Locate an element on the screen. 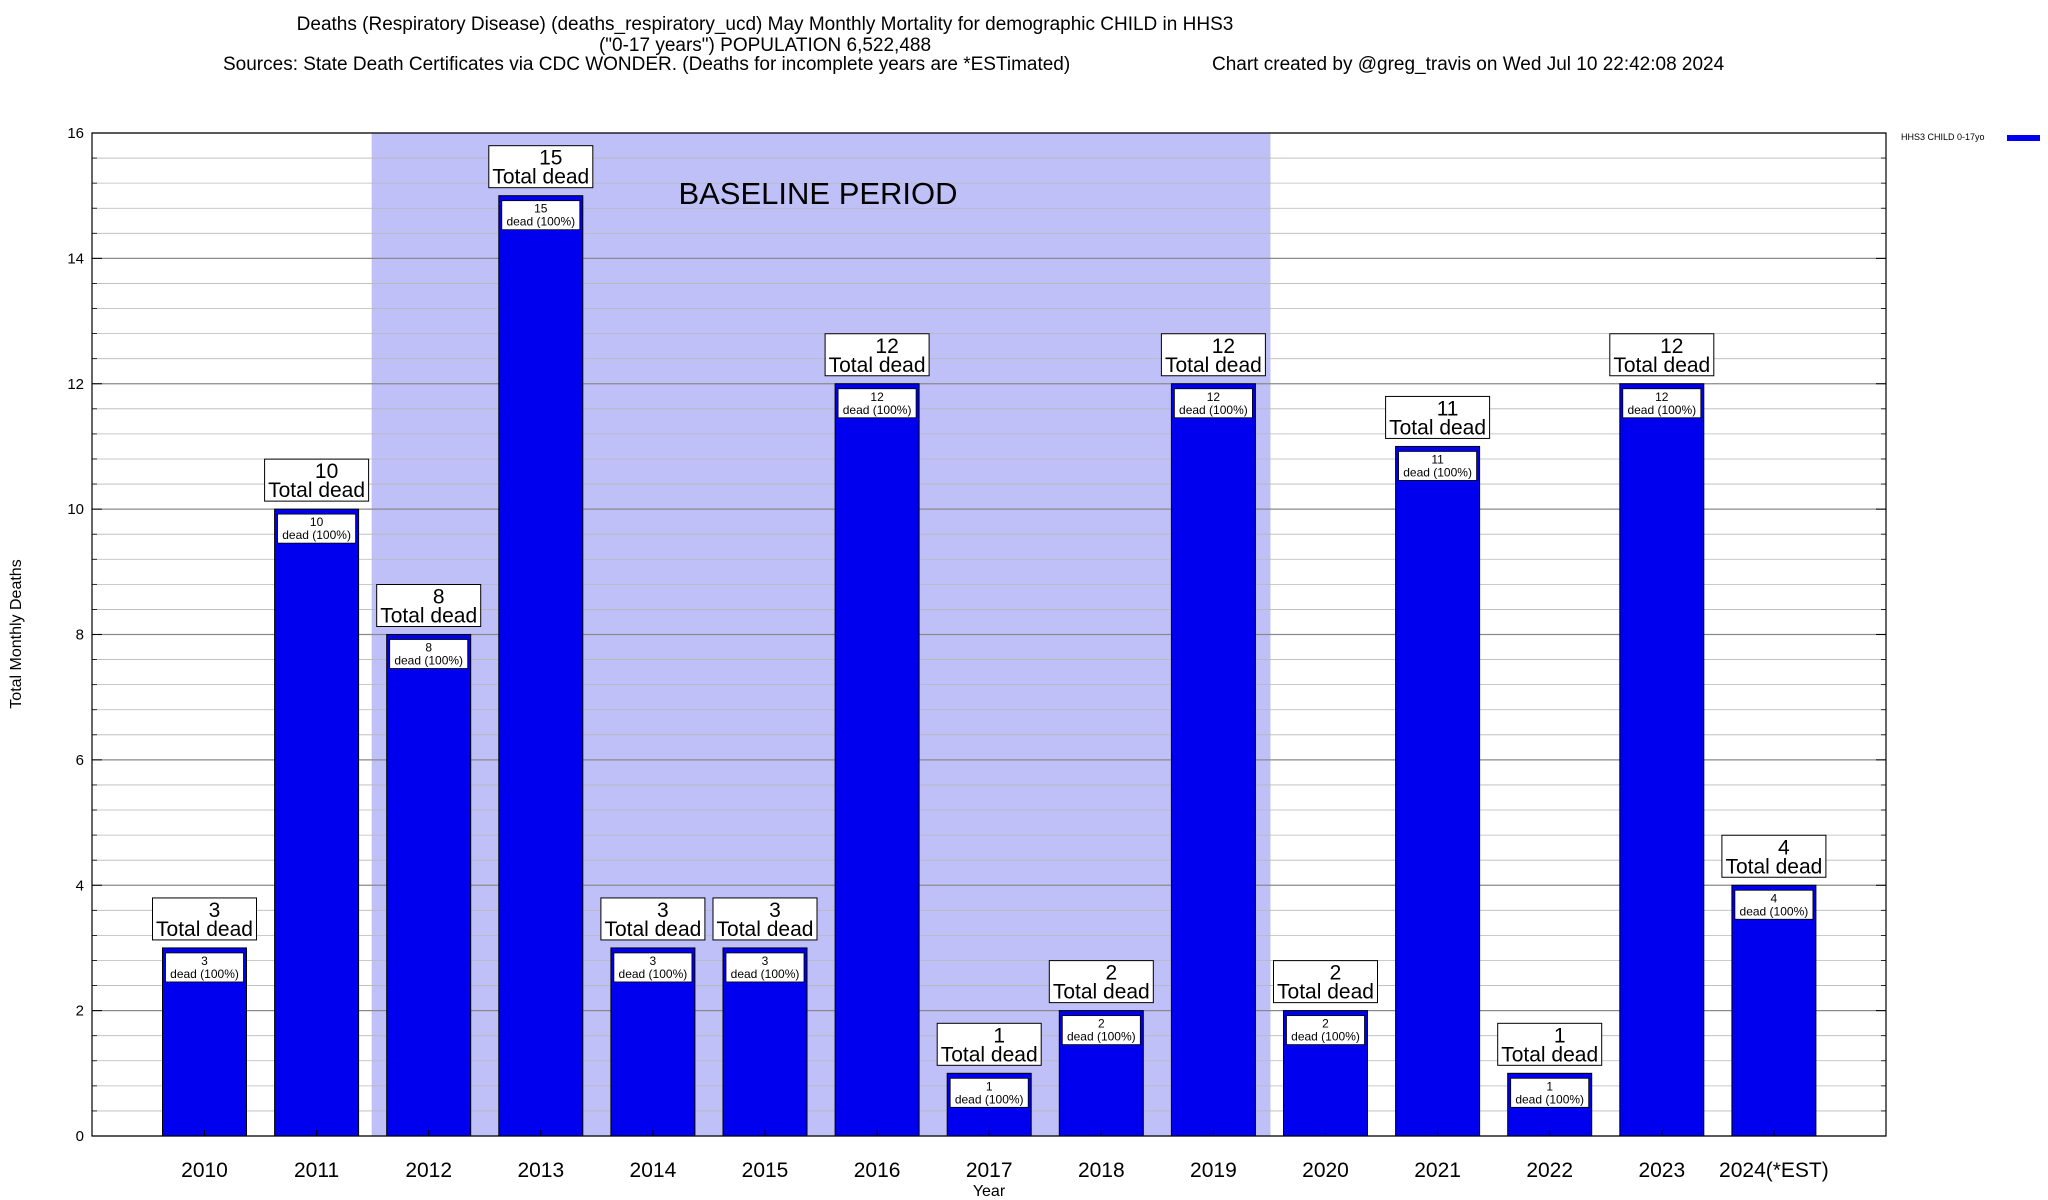  x-tick-label: 2011 is located at coordinates (316, 1170).